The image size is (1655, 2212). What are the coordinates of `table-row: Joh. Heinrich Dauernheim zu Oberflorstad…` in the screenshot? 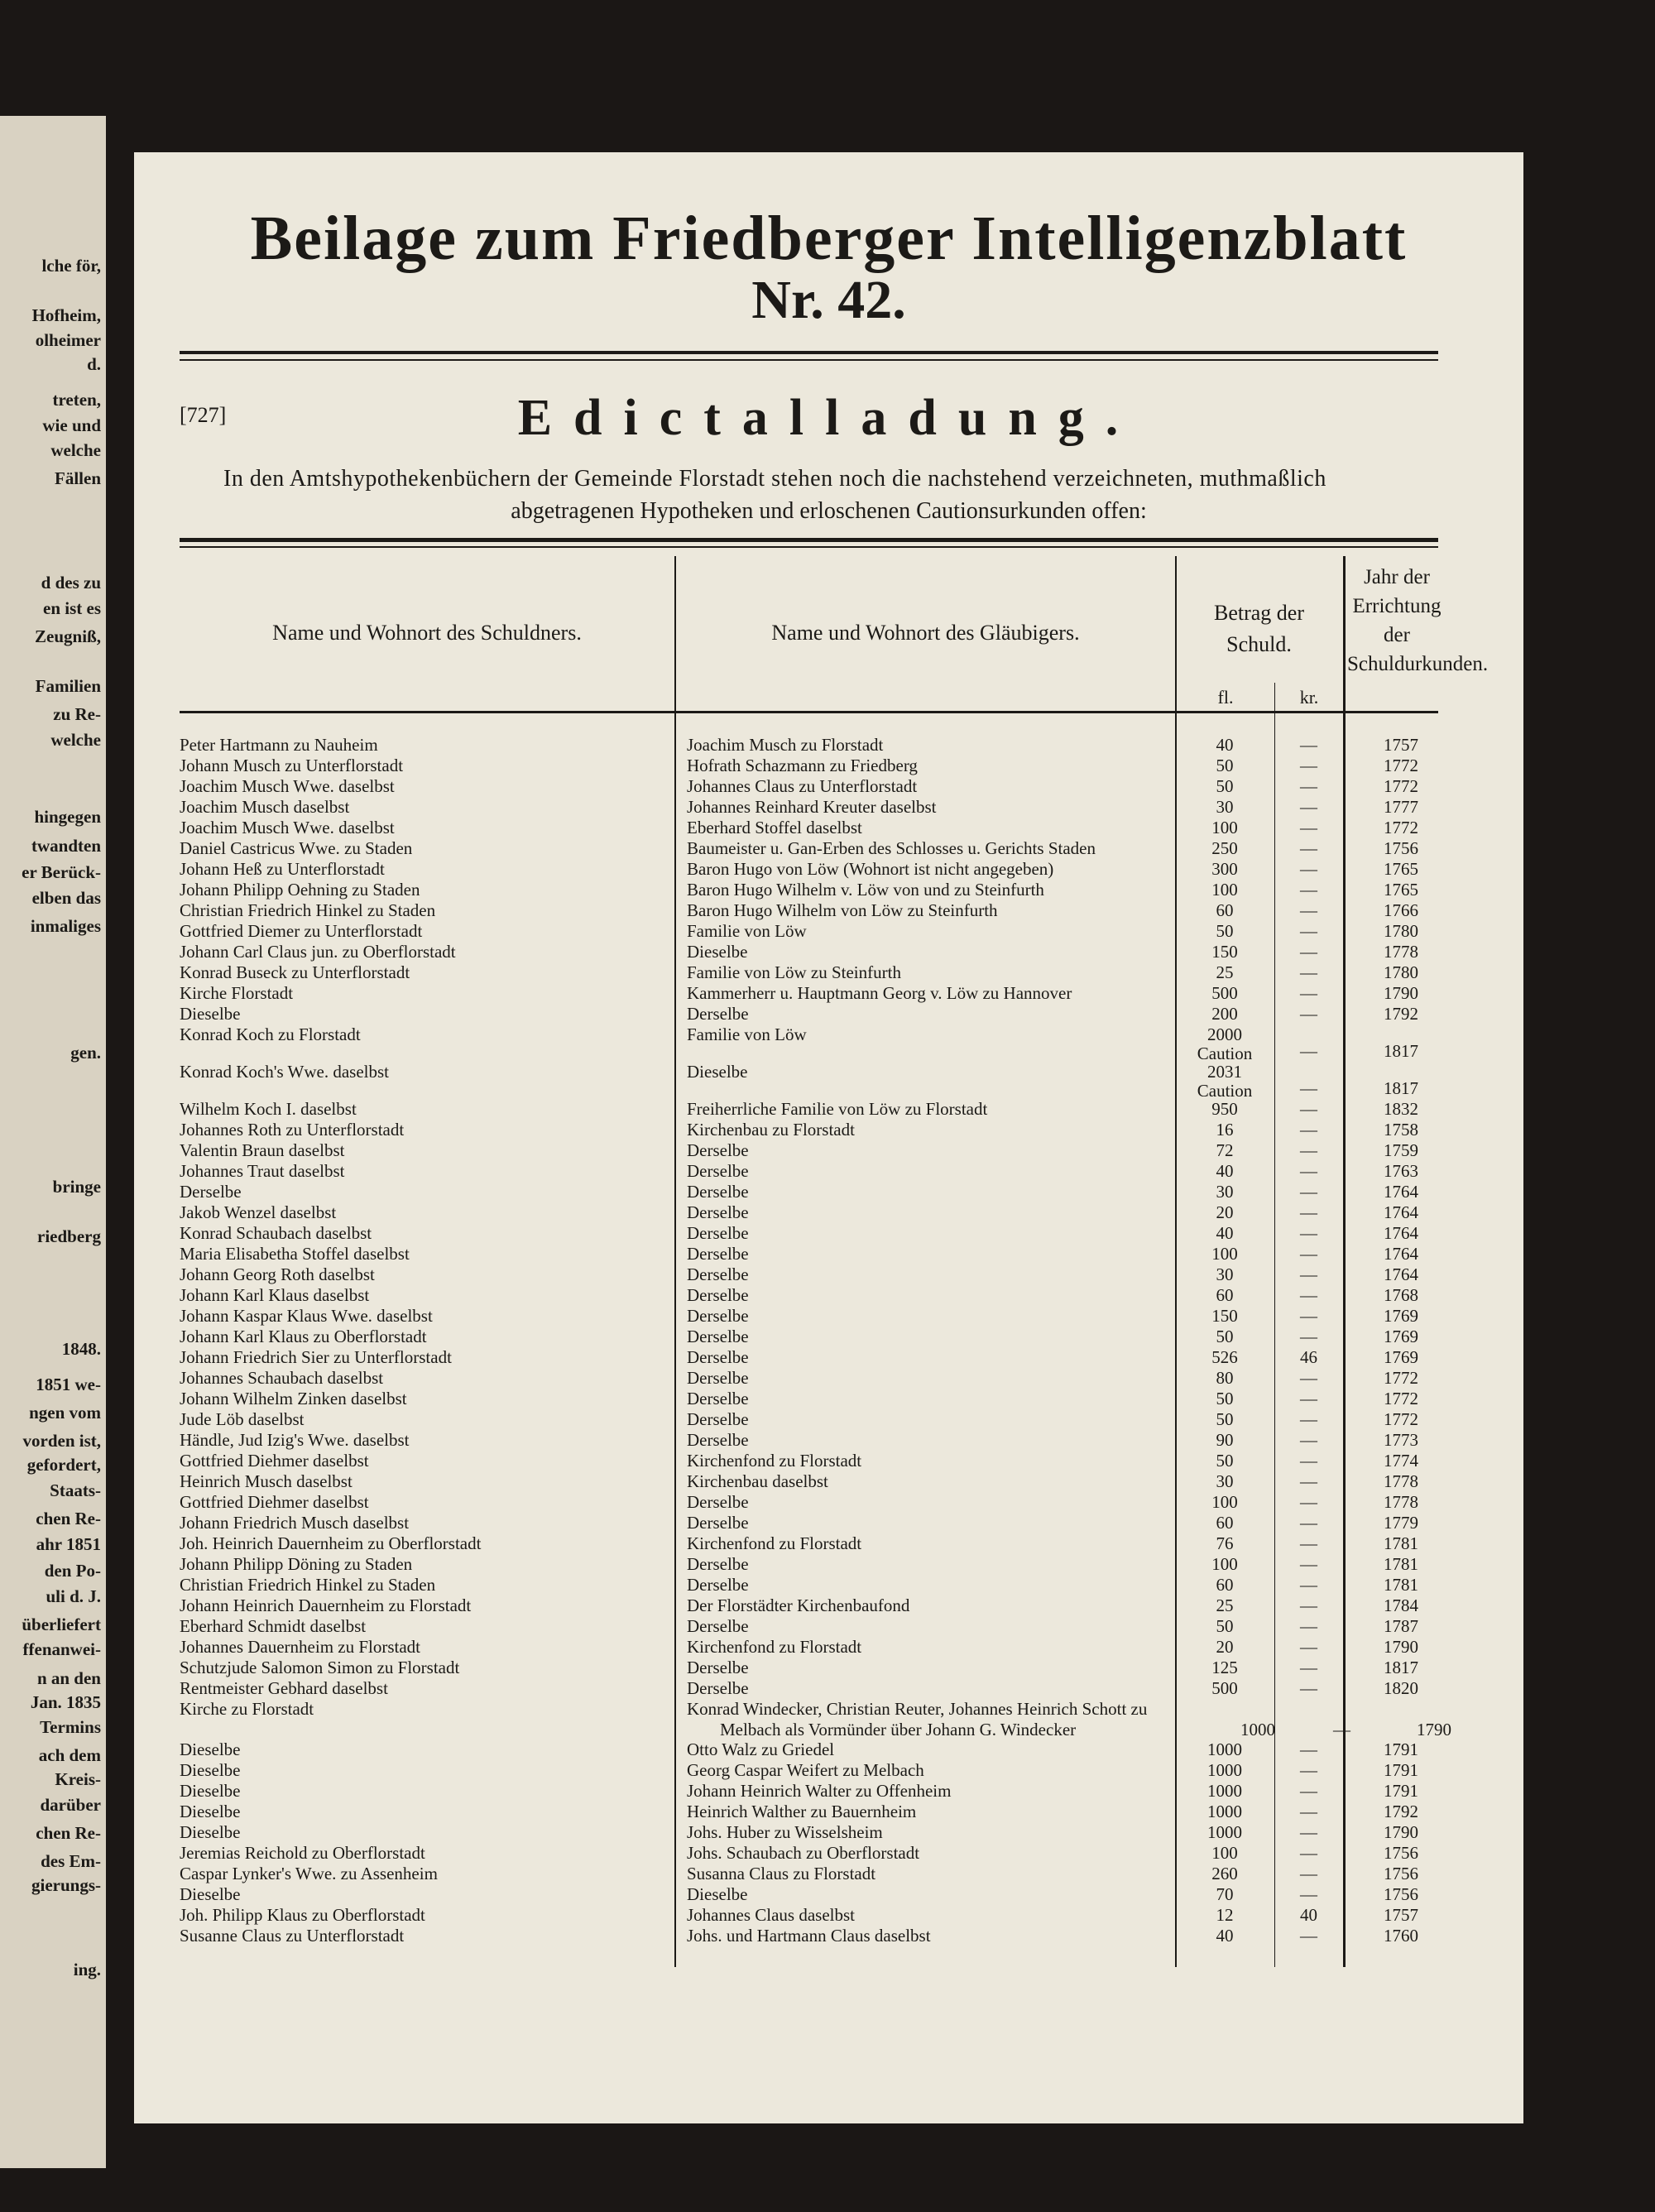 It's located at (819, 1543).